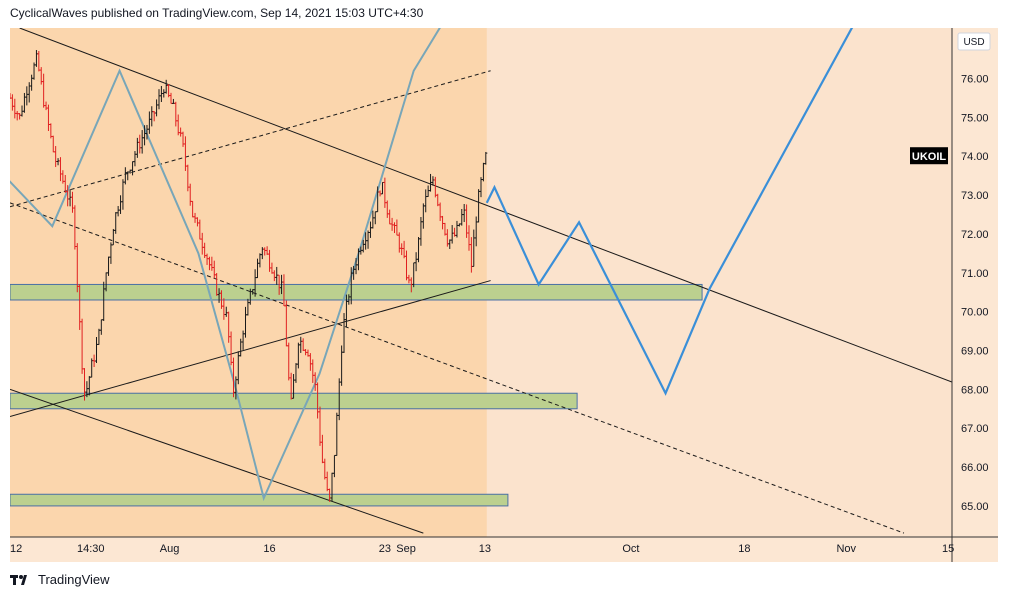 The image size is (1009, 598). Describe the element at coordinates (744, 549) in the screenshot. I see `x-tick-label: 18` at that location.